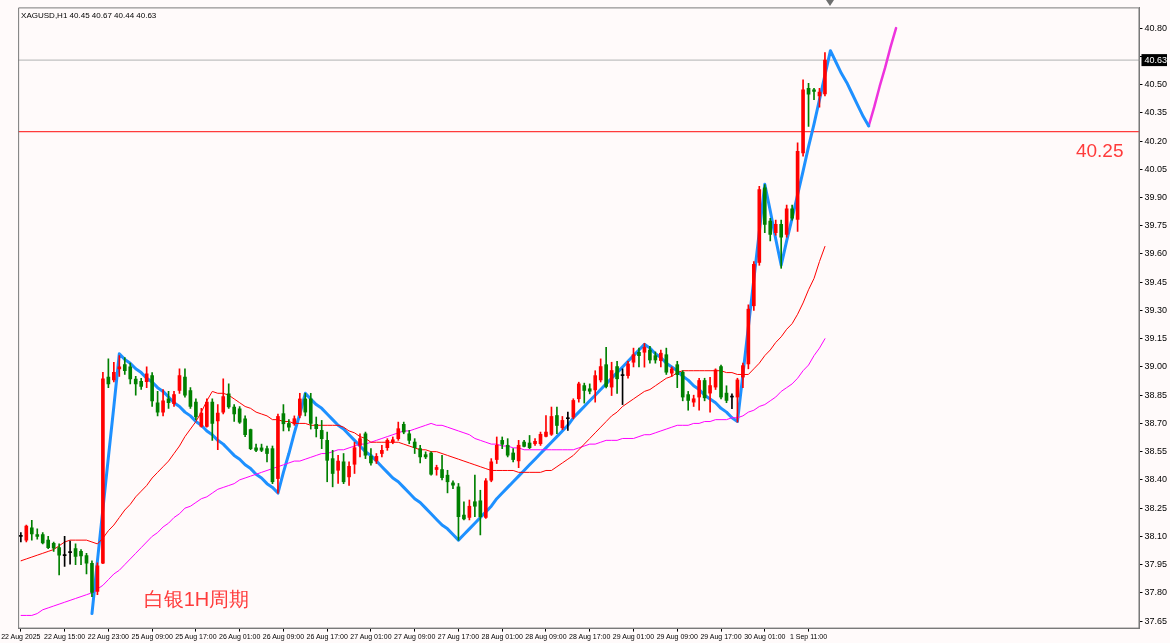 The height and width of the screenshot is (643, 1170). Describe the element at coordinates (89, 15) in the screenshot. I see `chart-title: XAGUSD,H1 40.45 40.67 40.44 40.63` at that location.